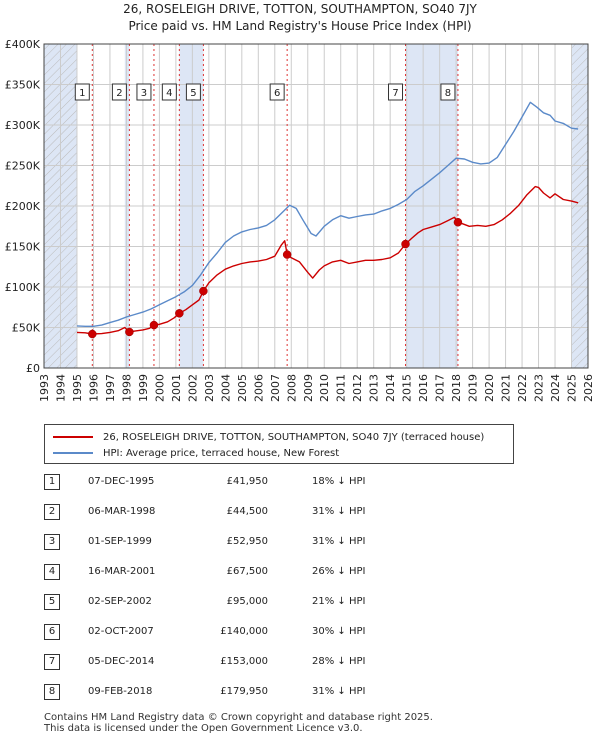 This screenshot has height=740, width=600. I want to click on sale-marker-box: 8, so click(448, 92).